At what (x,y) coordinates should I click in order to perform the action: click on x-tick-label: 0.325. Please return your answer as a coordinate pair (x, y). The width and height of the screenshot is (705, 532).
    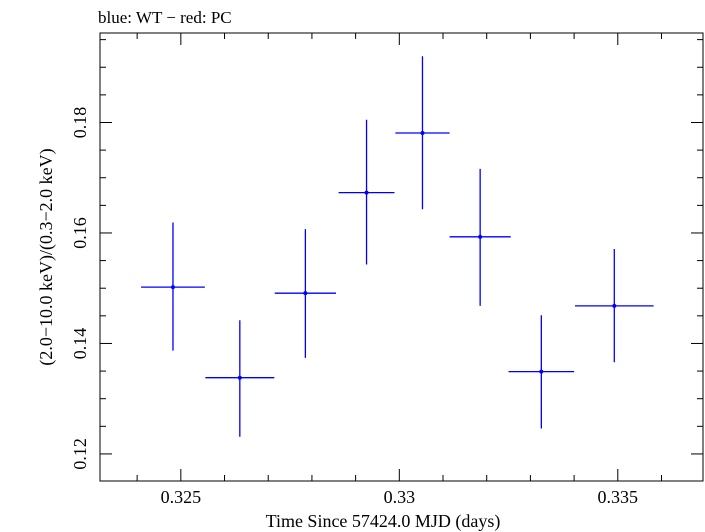
    Looking at the image, I should click on (181, 497).